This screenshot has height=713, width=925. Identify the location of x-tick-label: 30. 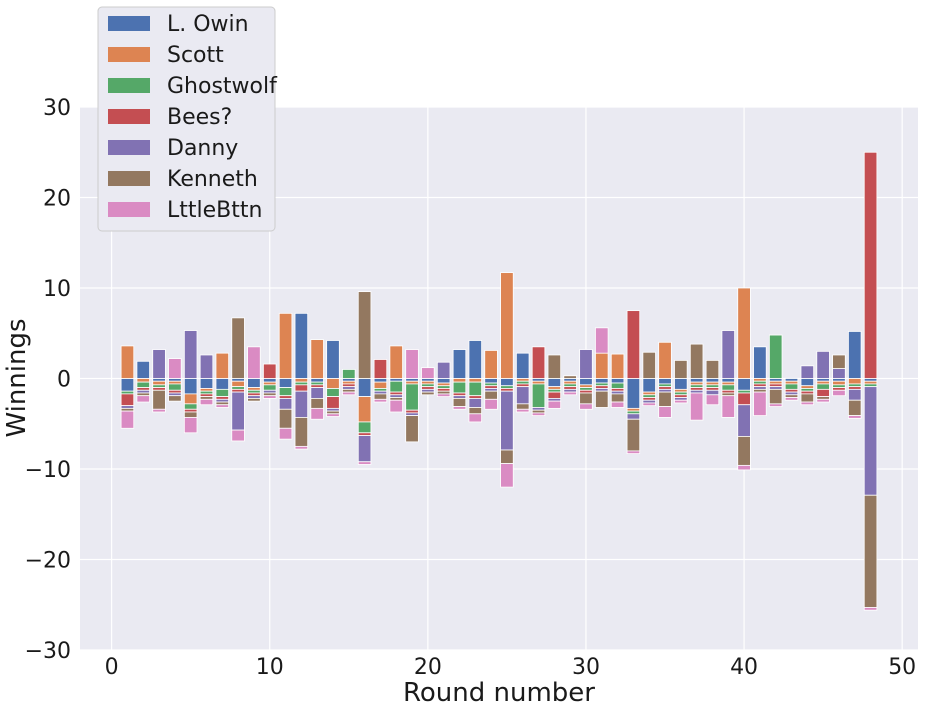
(586, 667).